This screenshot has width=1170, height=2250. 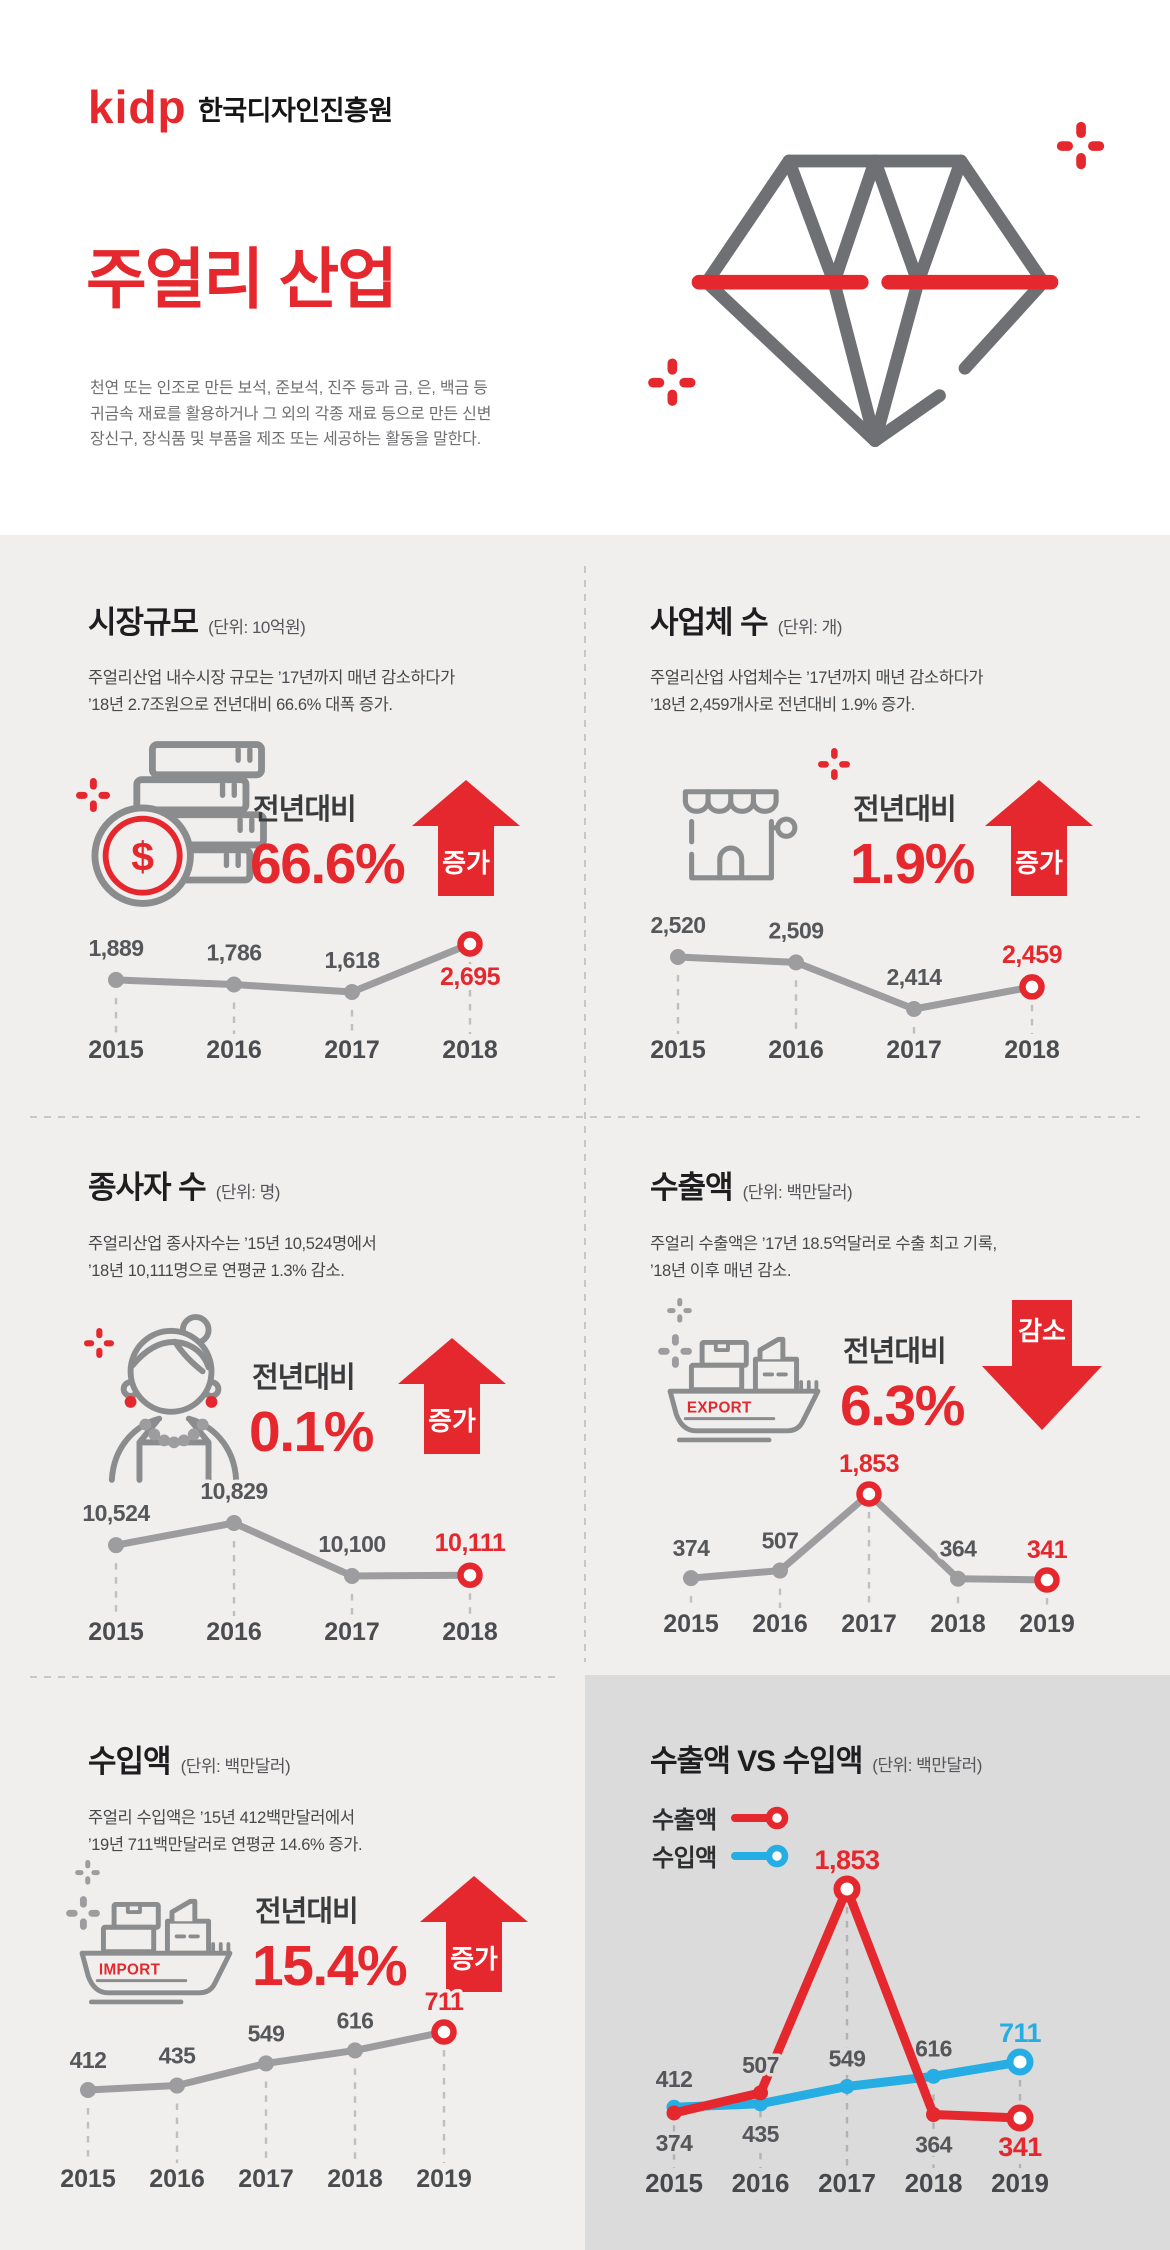 I want to click on panel-unit: (단위: 개), so click(x=810, y=627).